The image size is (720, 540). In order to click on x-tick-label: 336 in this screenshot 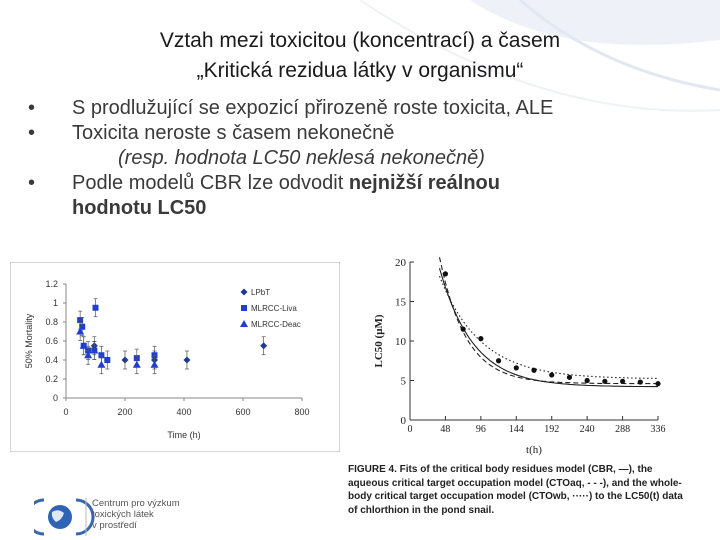, I will do `click(658, 429)`.